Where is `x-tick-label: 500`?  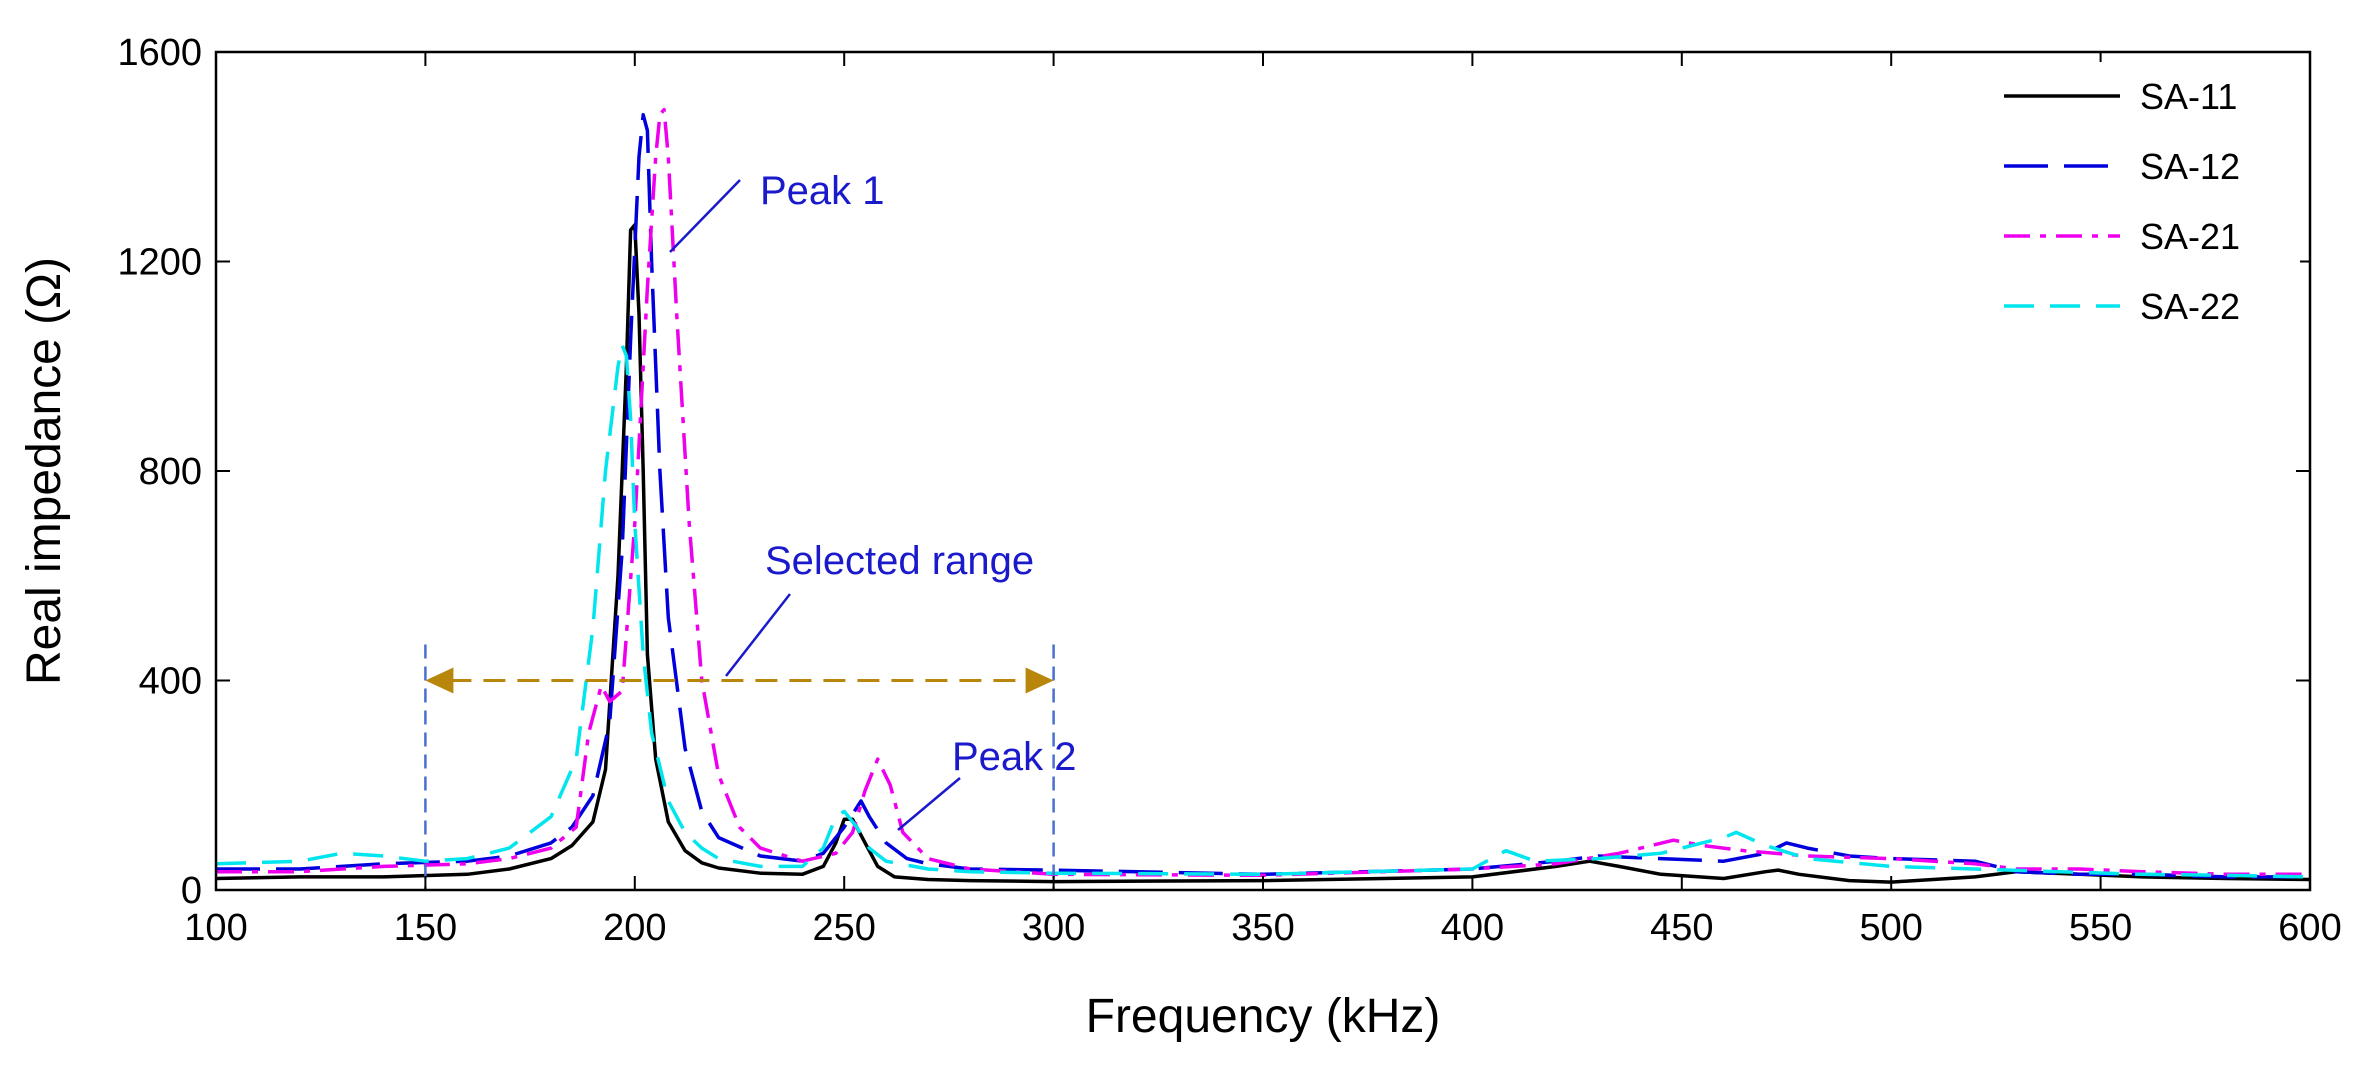
x-tick-label: 500 is located at coordinates (1890, 928).